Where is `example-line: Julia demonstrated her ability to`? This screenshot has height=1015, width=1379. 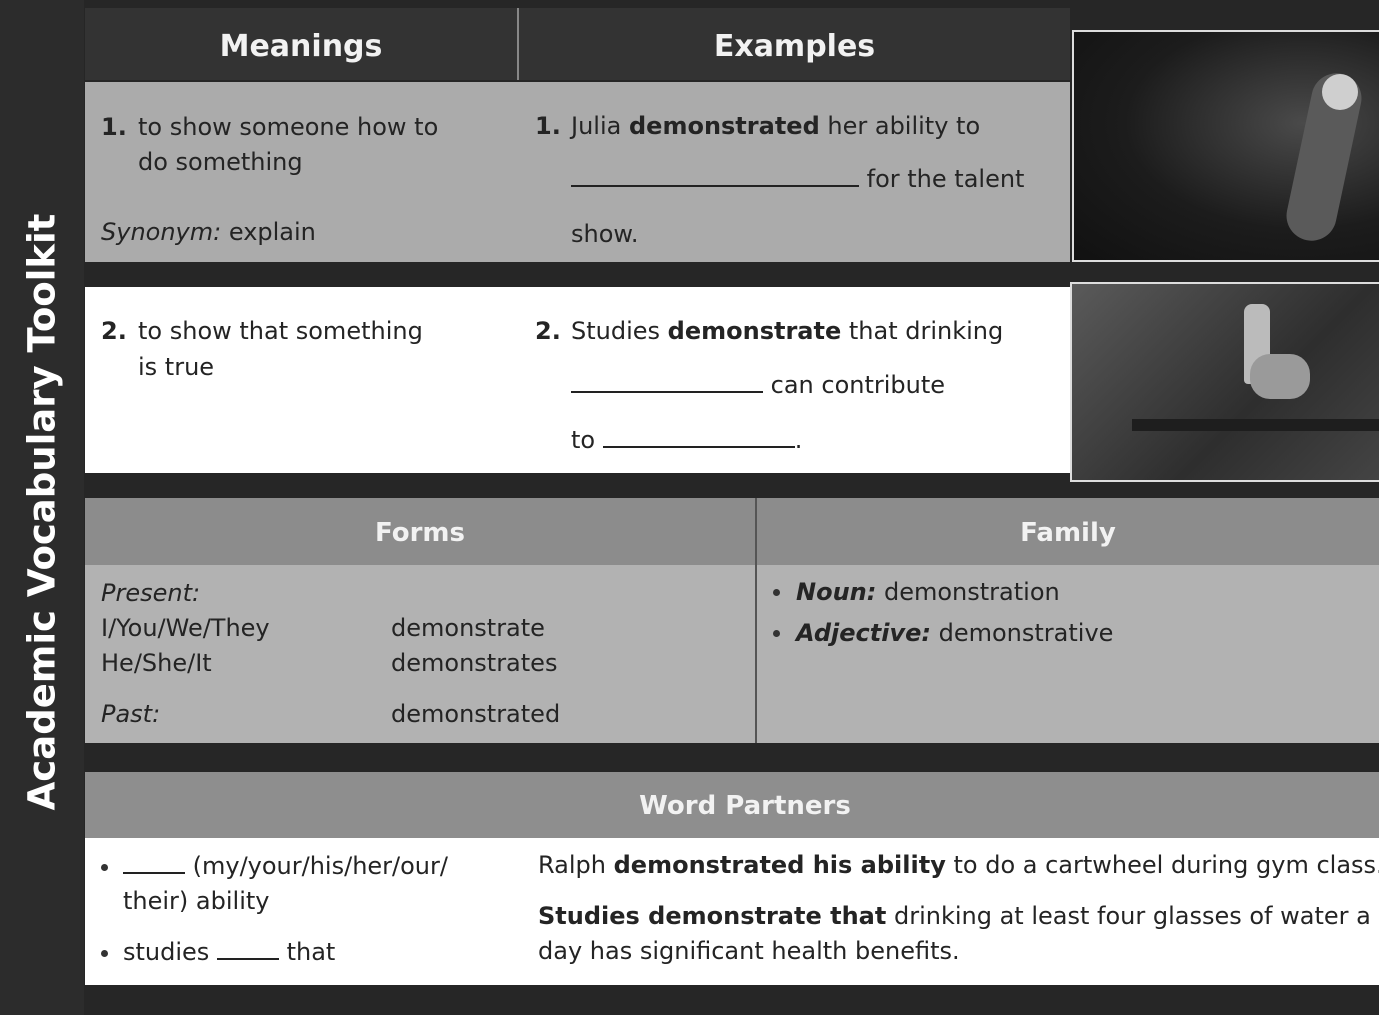
example-line: Julia demonstrated her ability to is located at coordinates (775, 126).